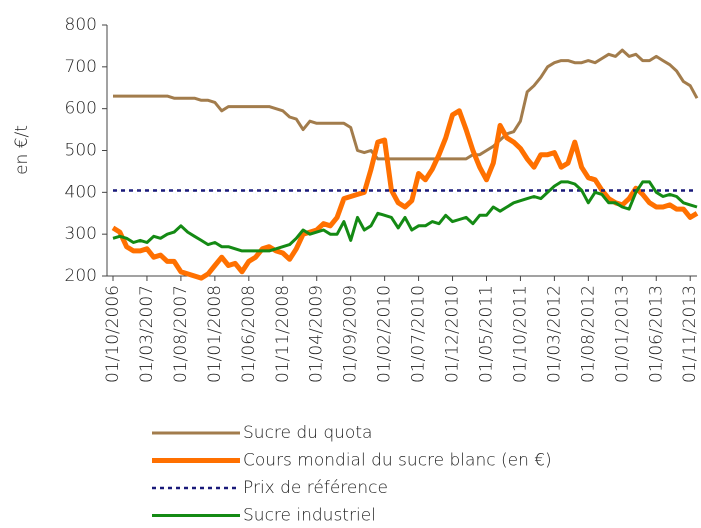 The width and height of the screenshot is (701, 528). Describe the element at coordinates (283, 334) in the screenshot. I see `x-tick-label: 01/11/2008` at that location.